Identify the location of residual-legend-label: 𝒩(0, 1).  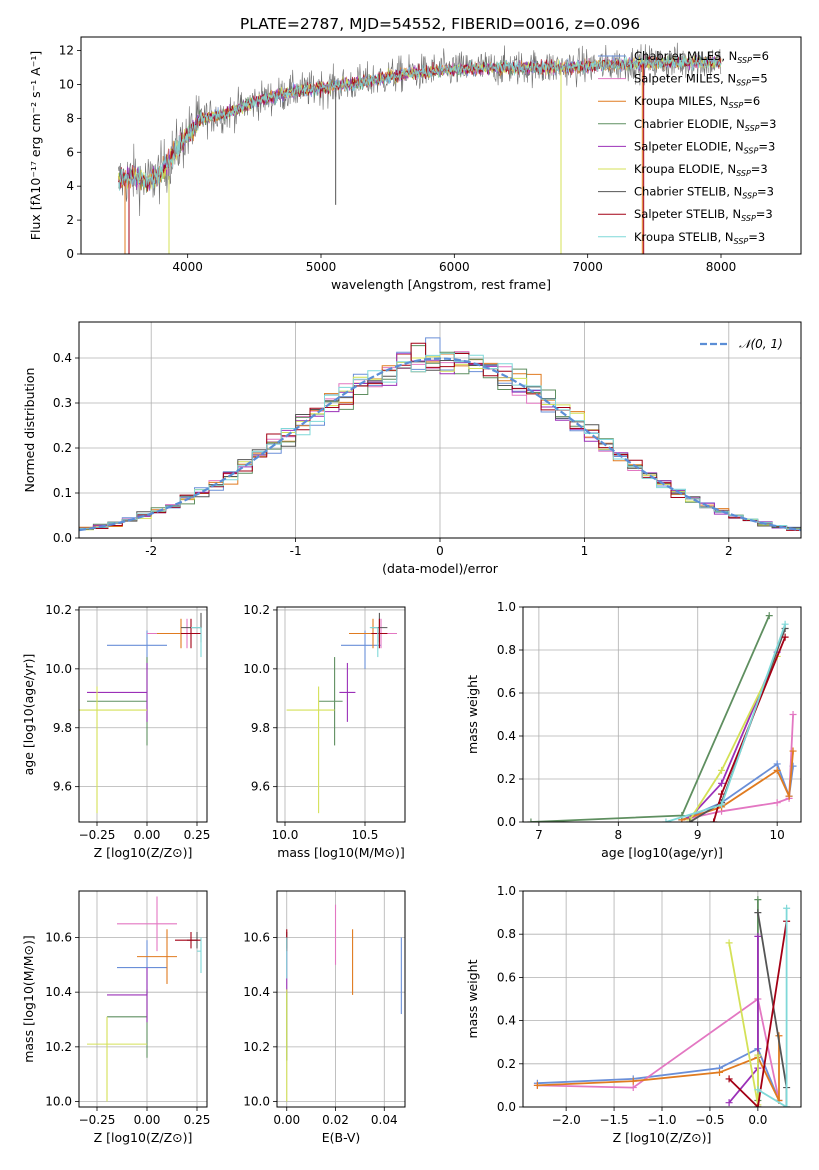
(761, 344).